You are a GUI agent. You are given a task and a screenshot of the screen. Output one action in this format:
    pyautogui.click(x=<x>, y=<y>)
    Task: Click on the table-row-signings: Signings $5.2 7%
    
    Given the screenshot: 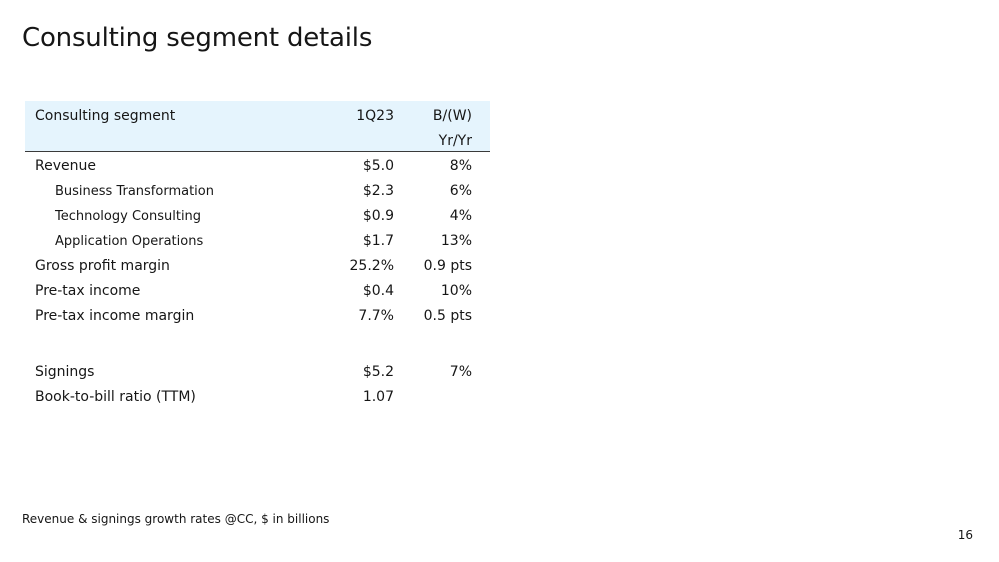 What is the action you would take?
    pyautogui.click(x=257, y=372)
    